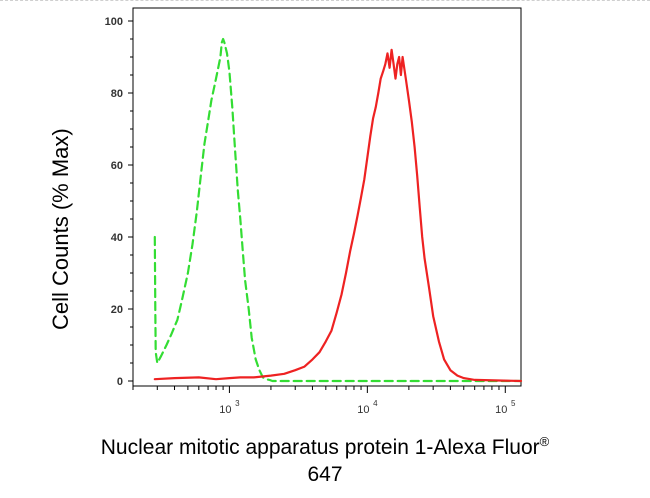 This screenshot has width=650, height=498. Describe the element at coordinates (117, 310) in the screenshot. I see `y-tick-label: 20` at that location.